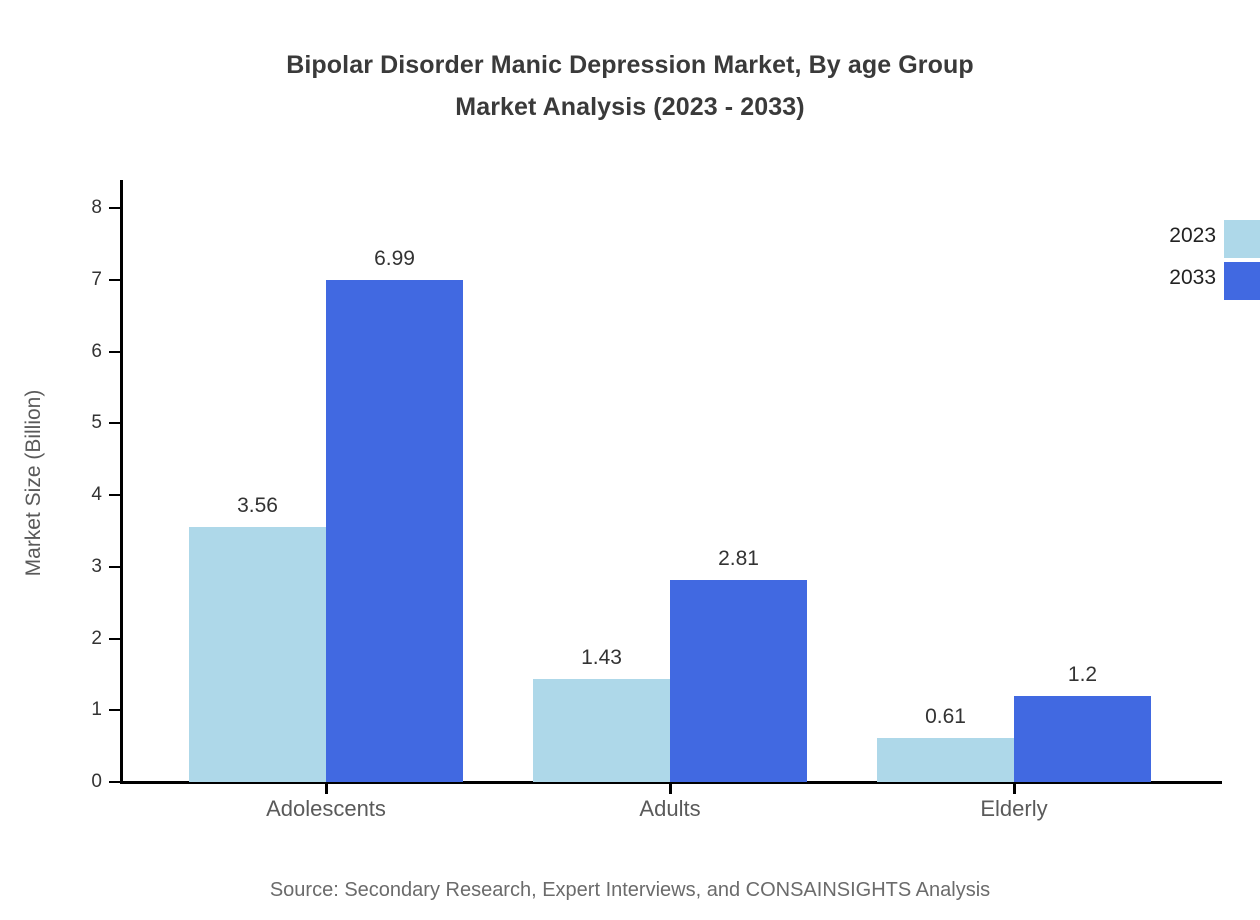 The image size is (1260, 920). I want to click on legend-label-2023: 2023, so click(1192, 235).